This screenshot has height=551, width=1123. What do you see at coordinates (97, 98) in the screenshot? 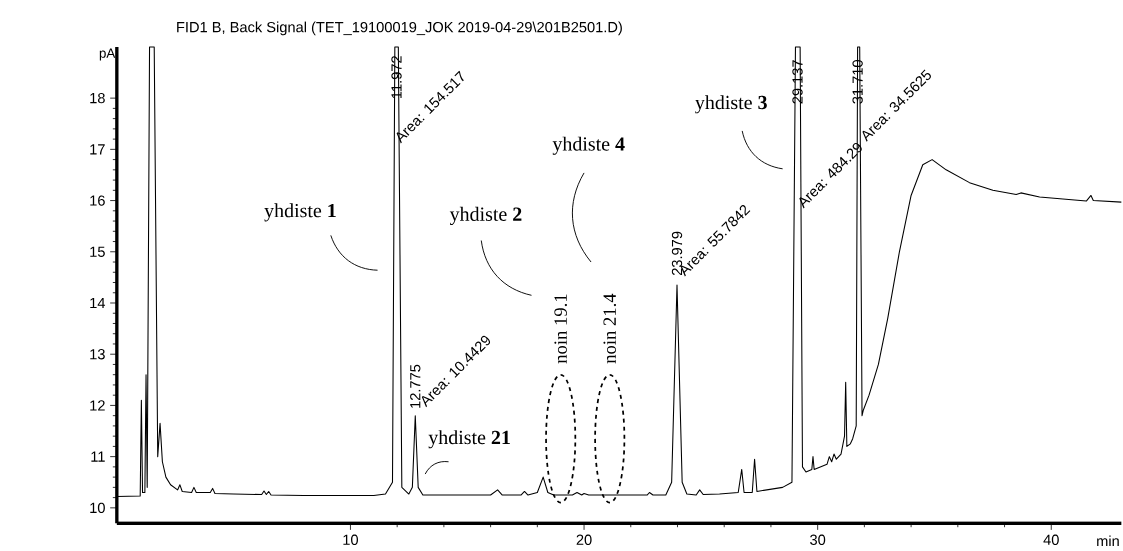
I see `y-tick-label: 18` at bounding box center [97, 98].